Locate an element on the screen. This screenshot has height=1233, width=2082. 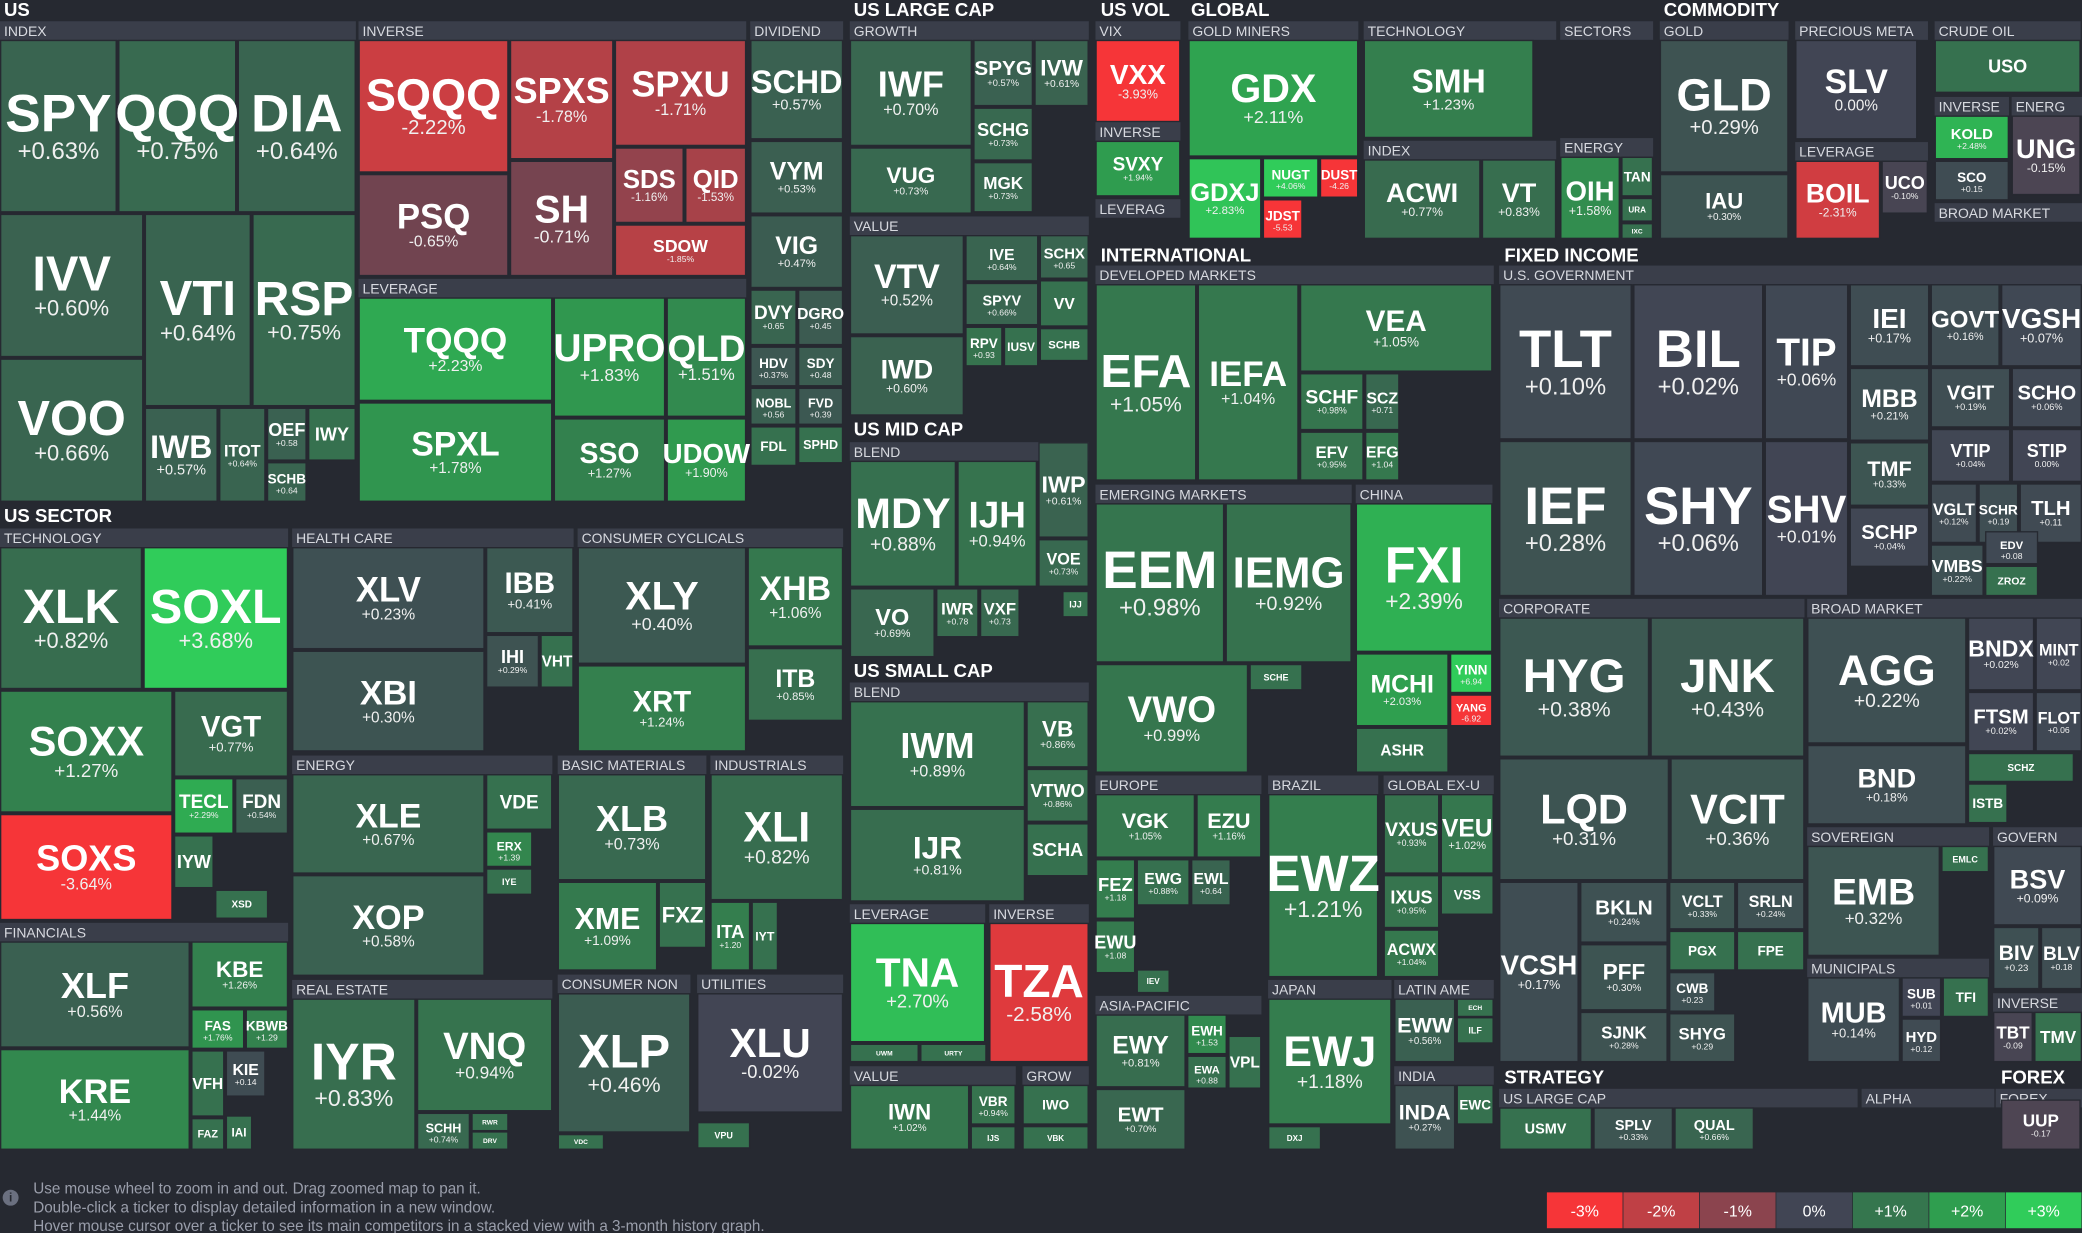
ticker-label: SPHD is located at coordinates (820, 445).